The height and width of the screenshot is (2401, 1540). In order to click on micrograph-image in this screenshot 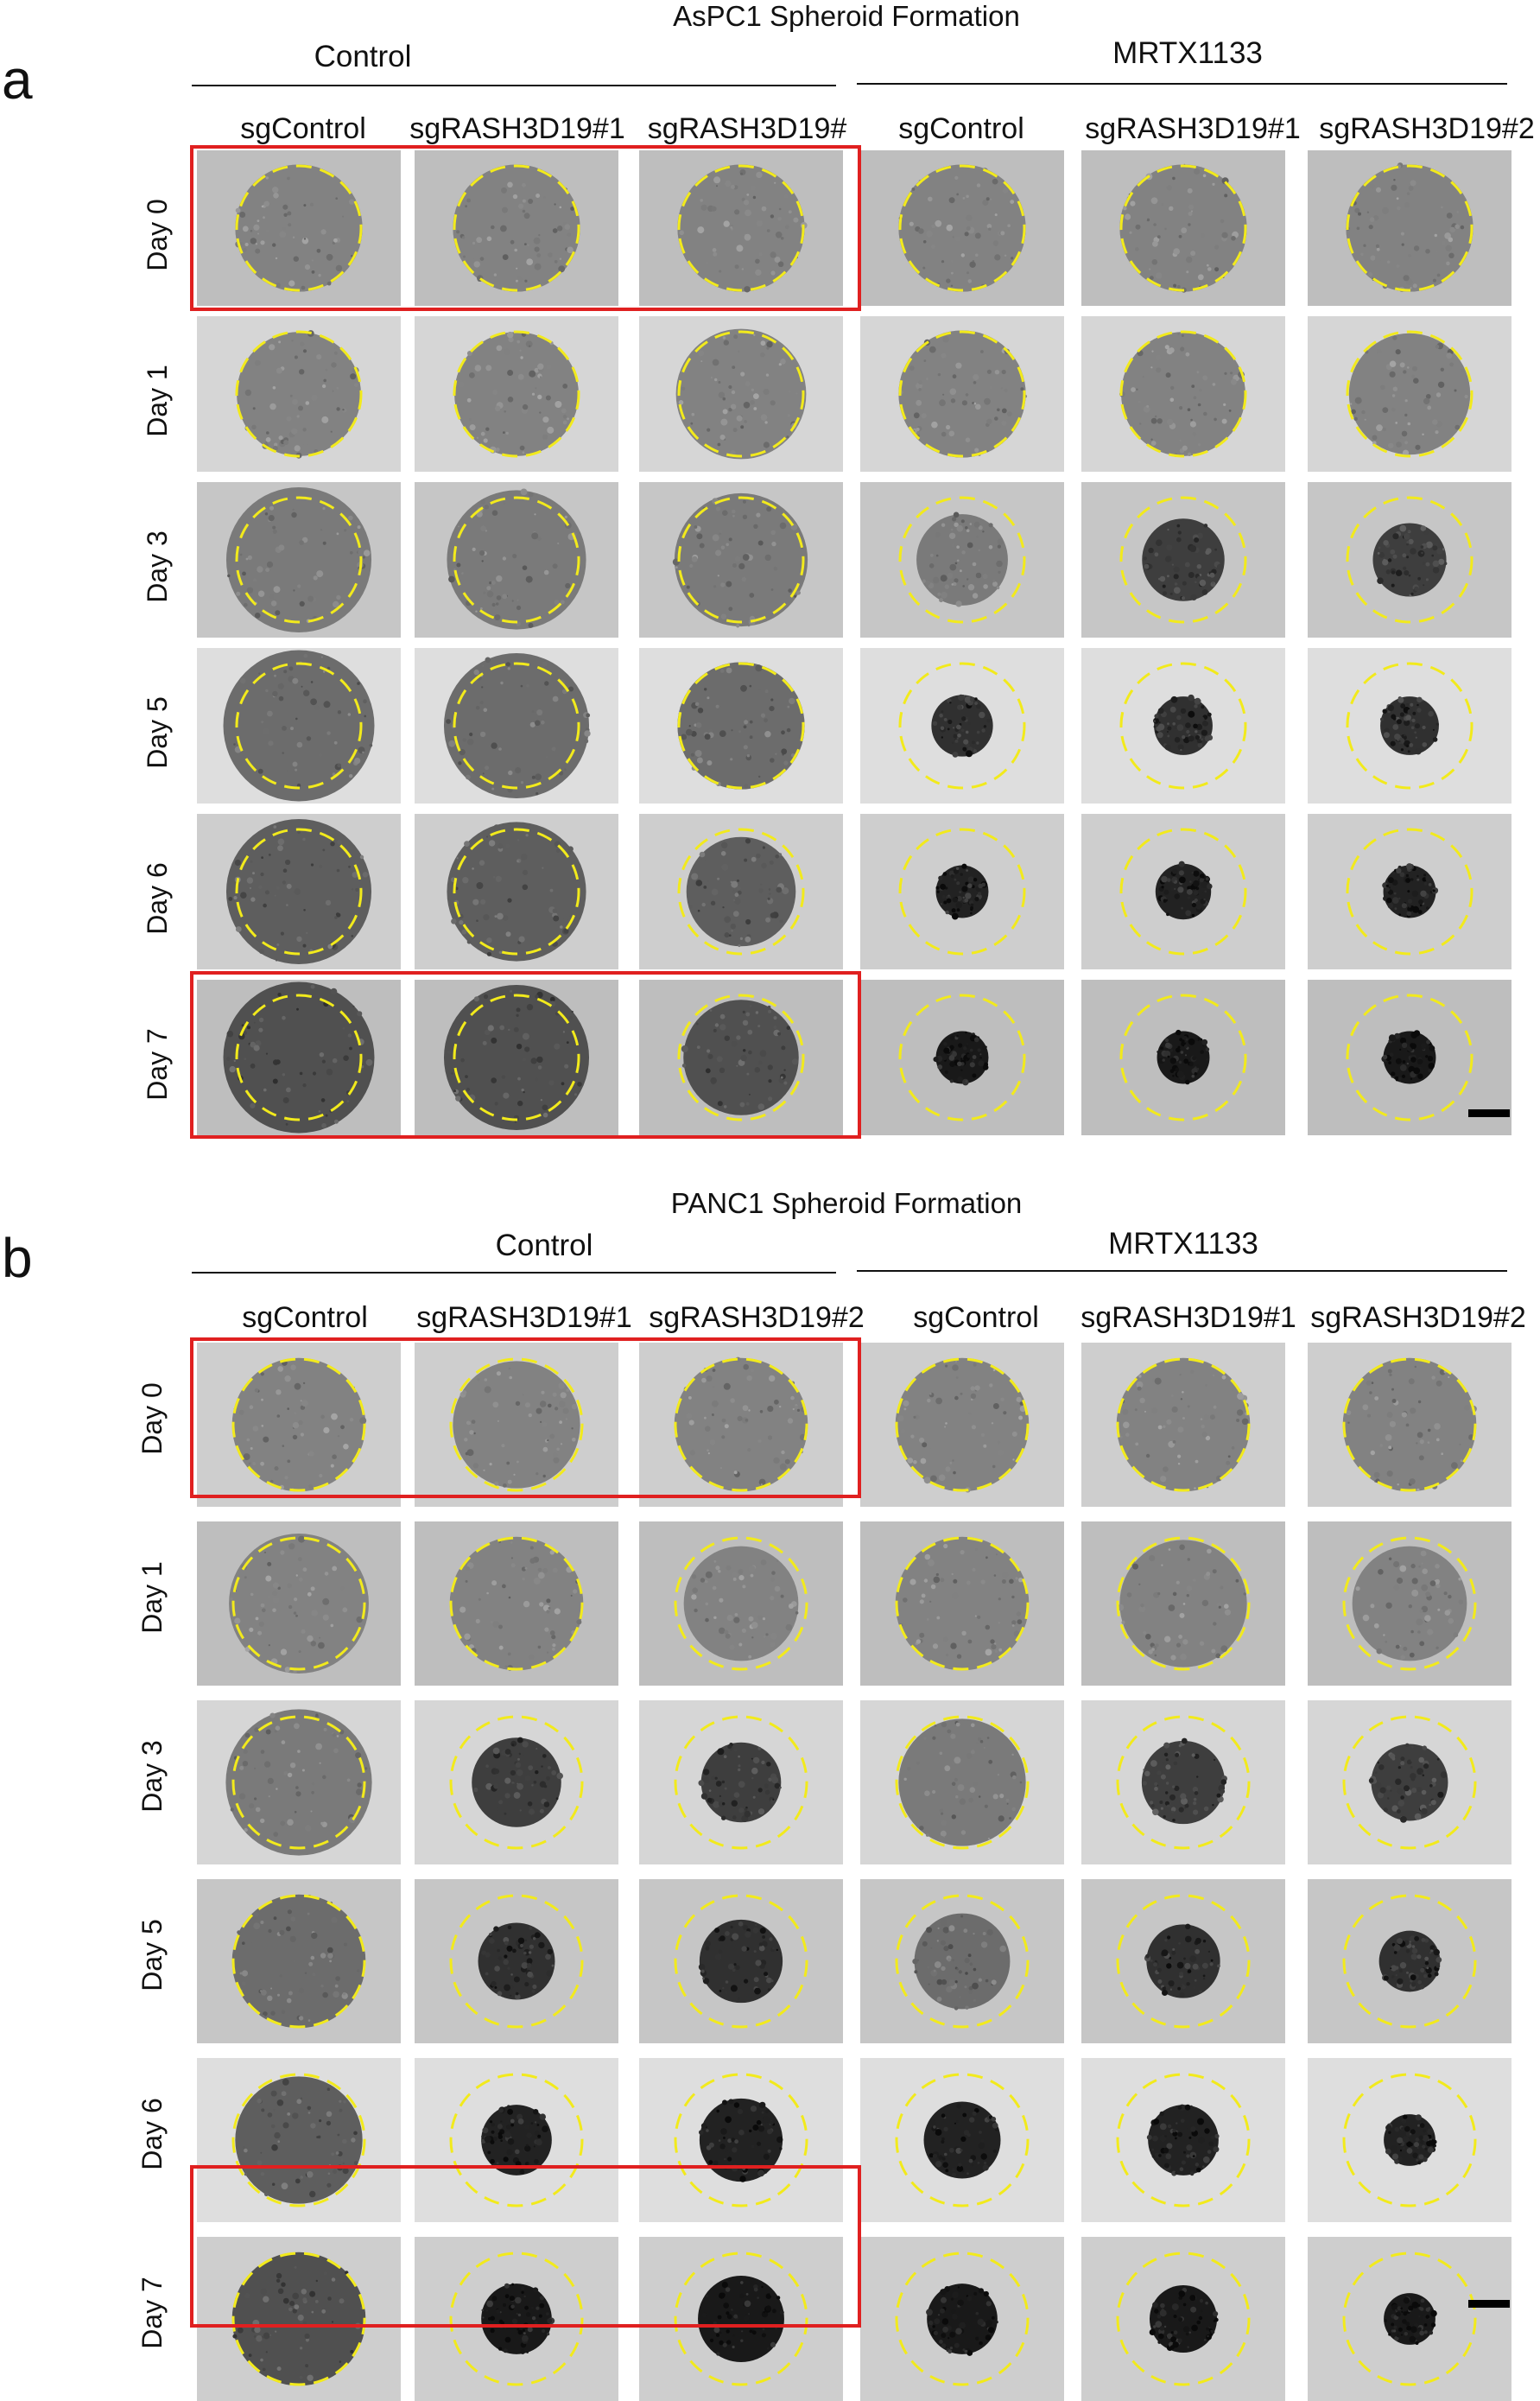, I will do `click(1409, 1782)`.